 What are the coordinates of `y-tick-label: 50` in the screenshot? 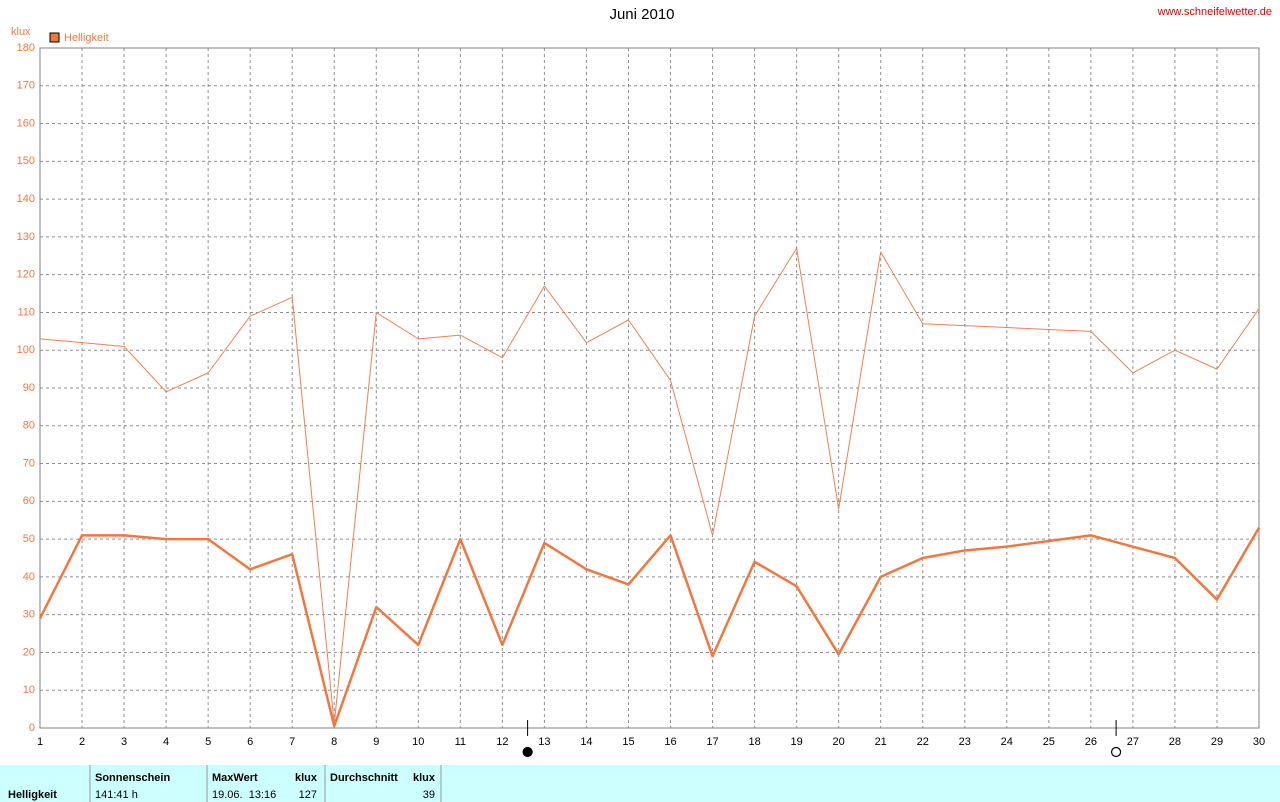 It's located at (29, 539).